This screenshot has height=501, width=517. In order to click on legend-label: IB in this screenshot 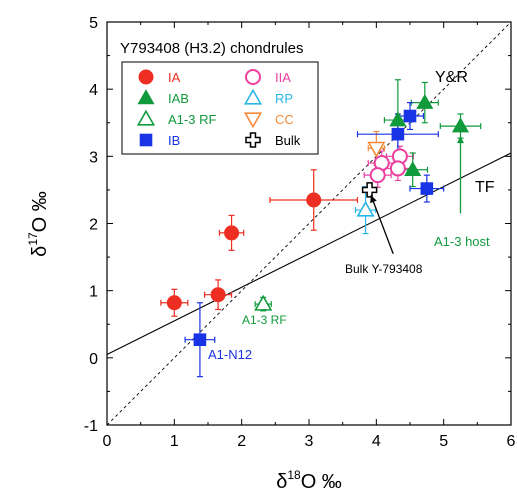, I will do `click(174, 140)`.